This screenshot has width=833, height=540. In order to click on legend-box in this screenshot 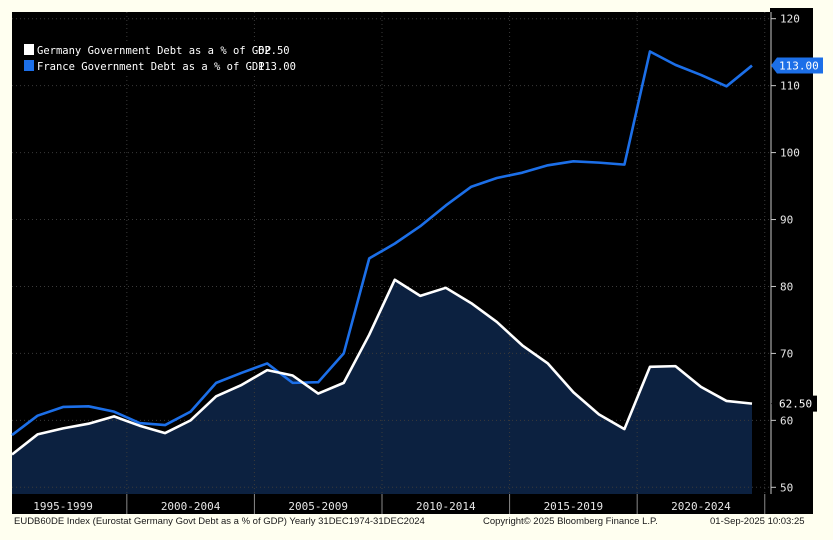, I will do `click(158, 58)`.